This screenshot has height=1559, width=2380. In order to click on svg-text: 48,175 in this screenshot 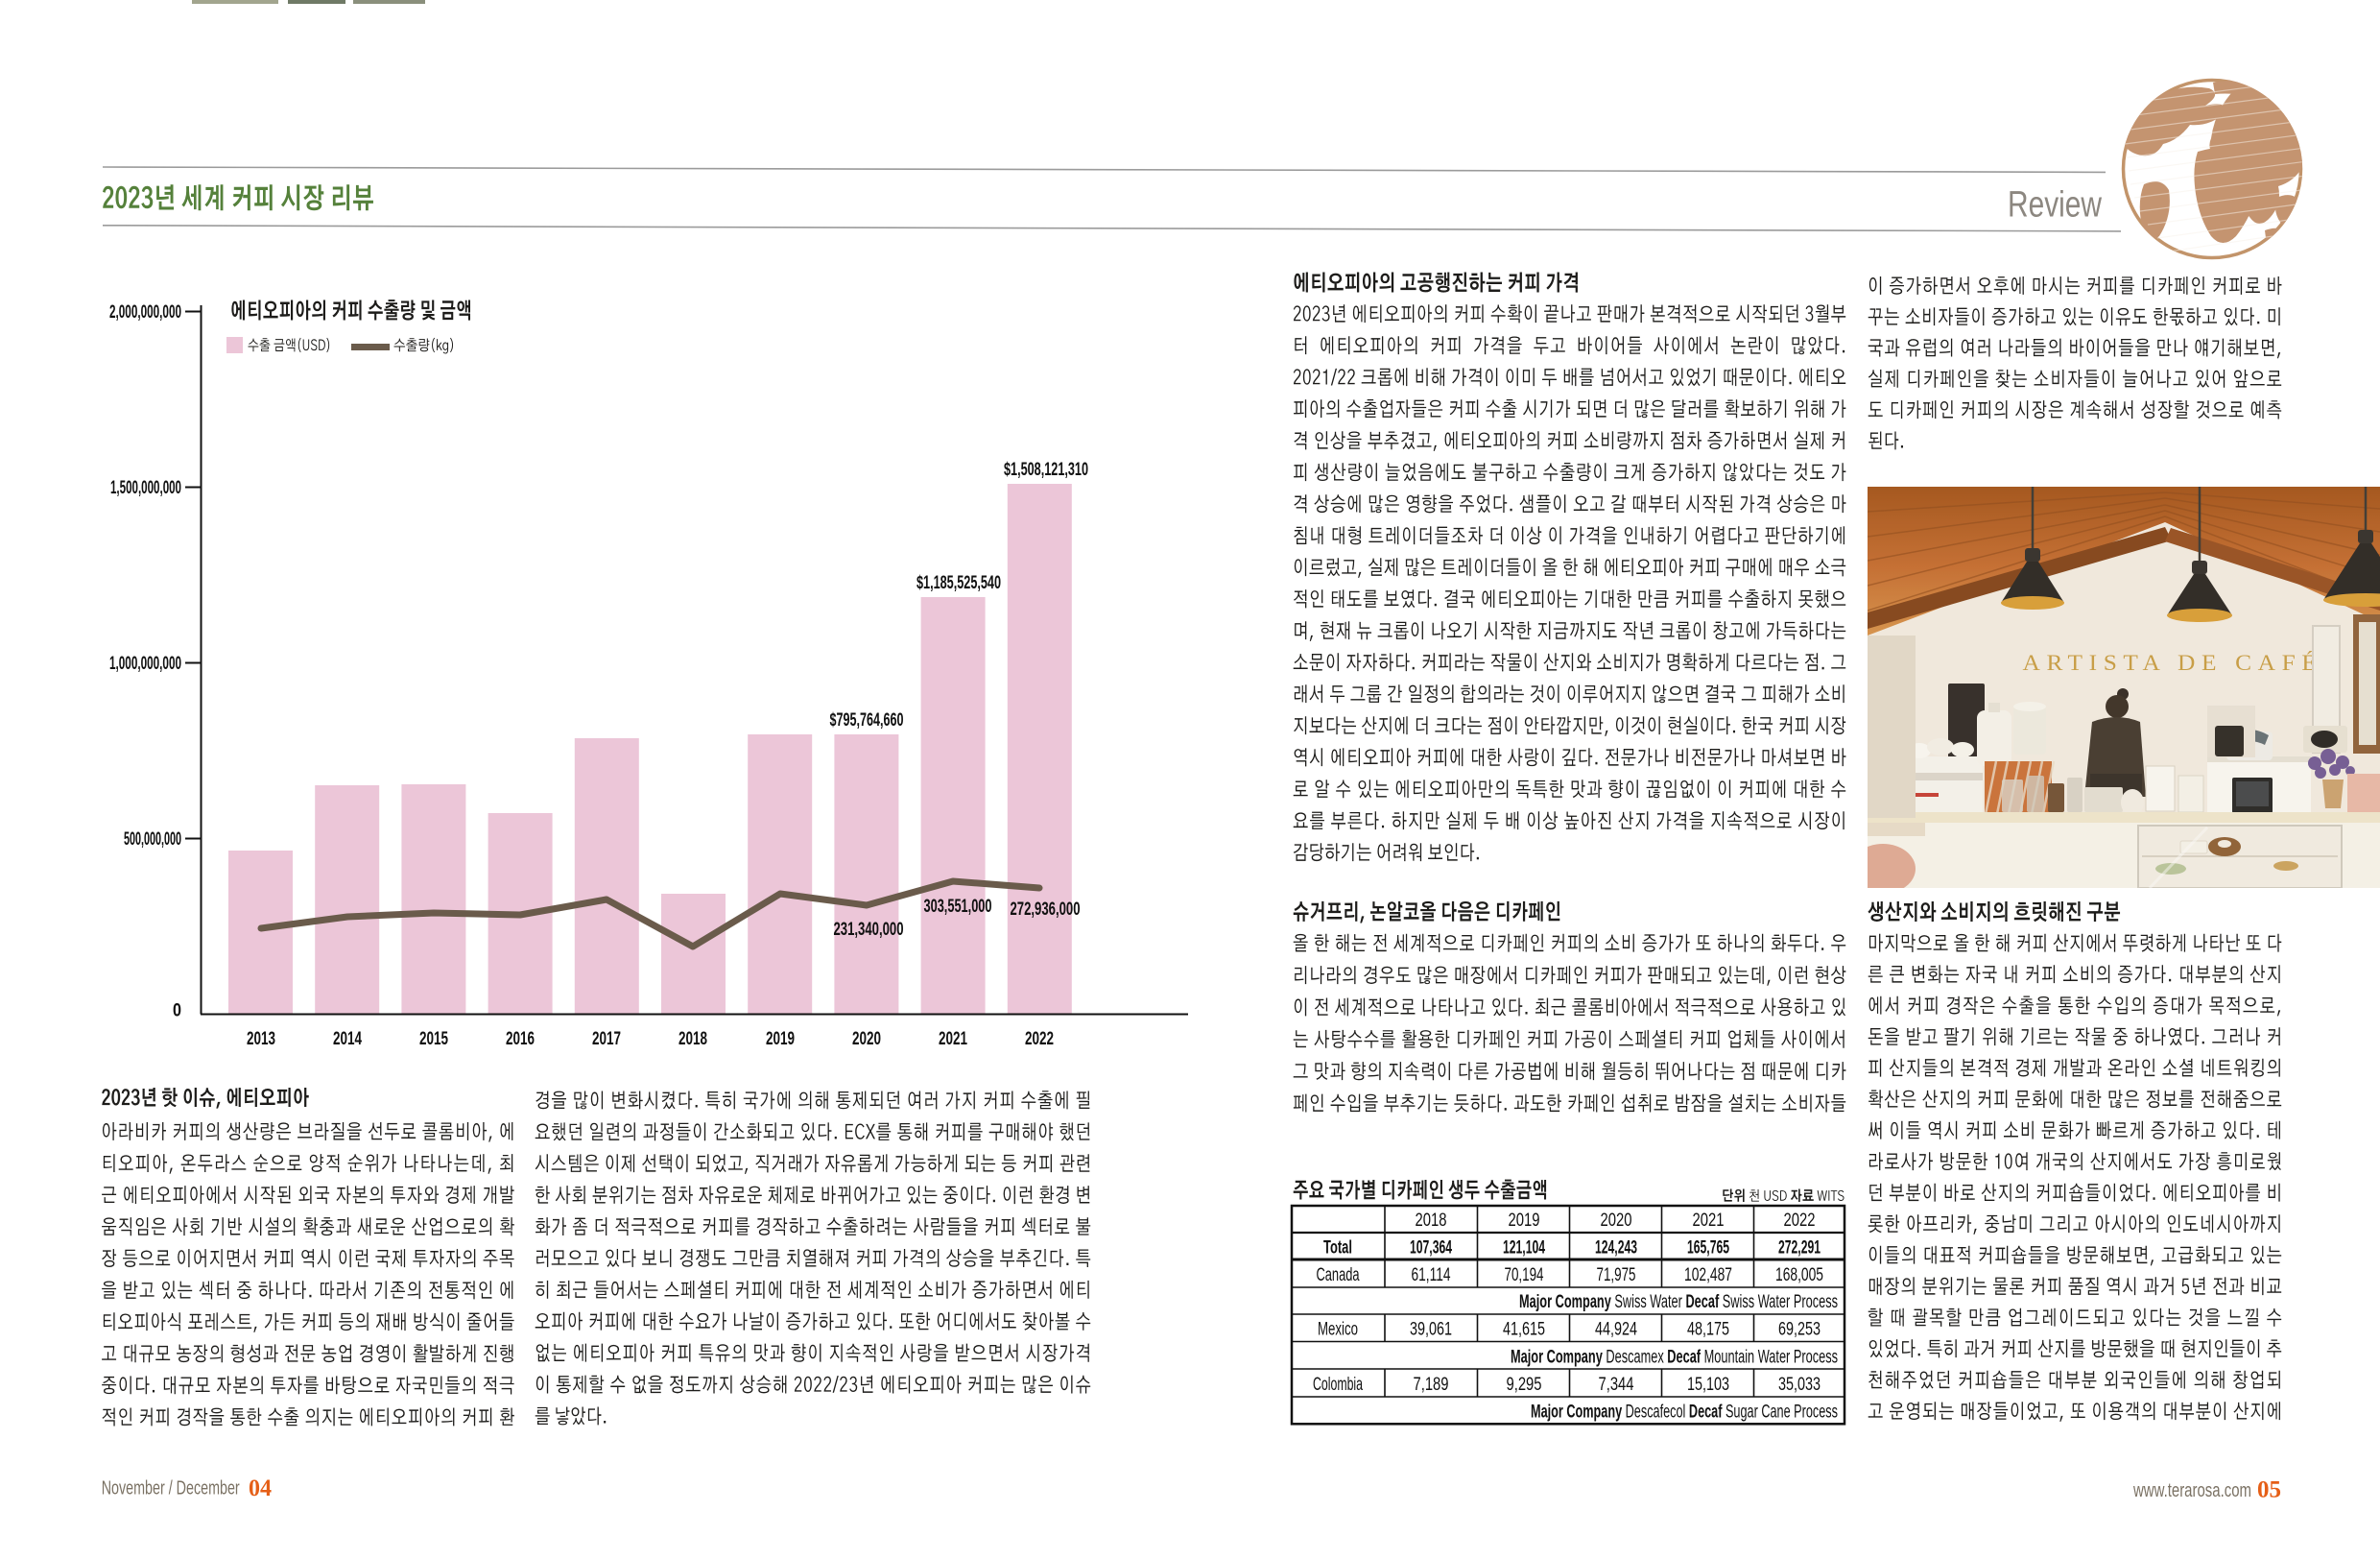, I will do `click(1708, 1330)`.